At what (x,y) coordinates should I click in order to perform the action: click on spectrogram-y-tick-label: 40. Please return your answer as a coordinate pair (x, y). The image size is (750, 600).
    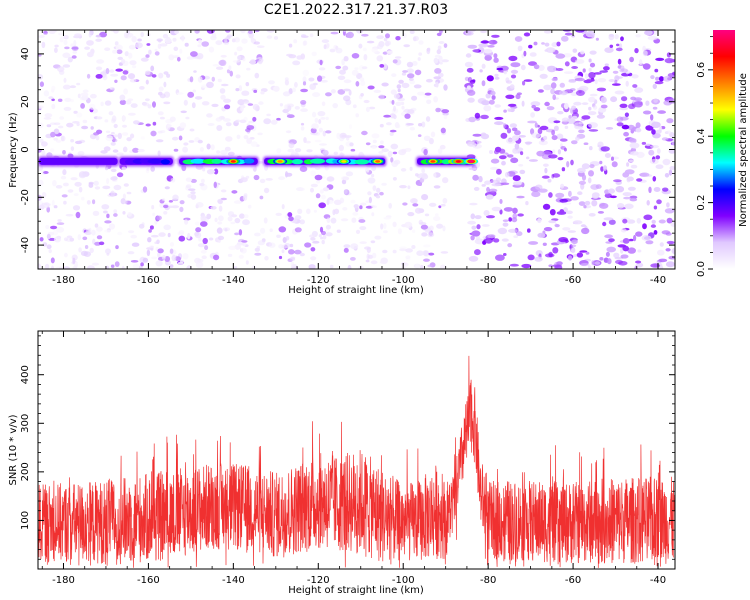
    Looking at the image, I should click on (25, 54).